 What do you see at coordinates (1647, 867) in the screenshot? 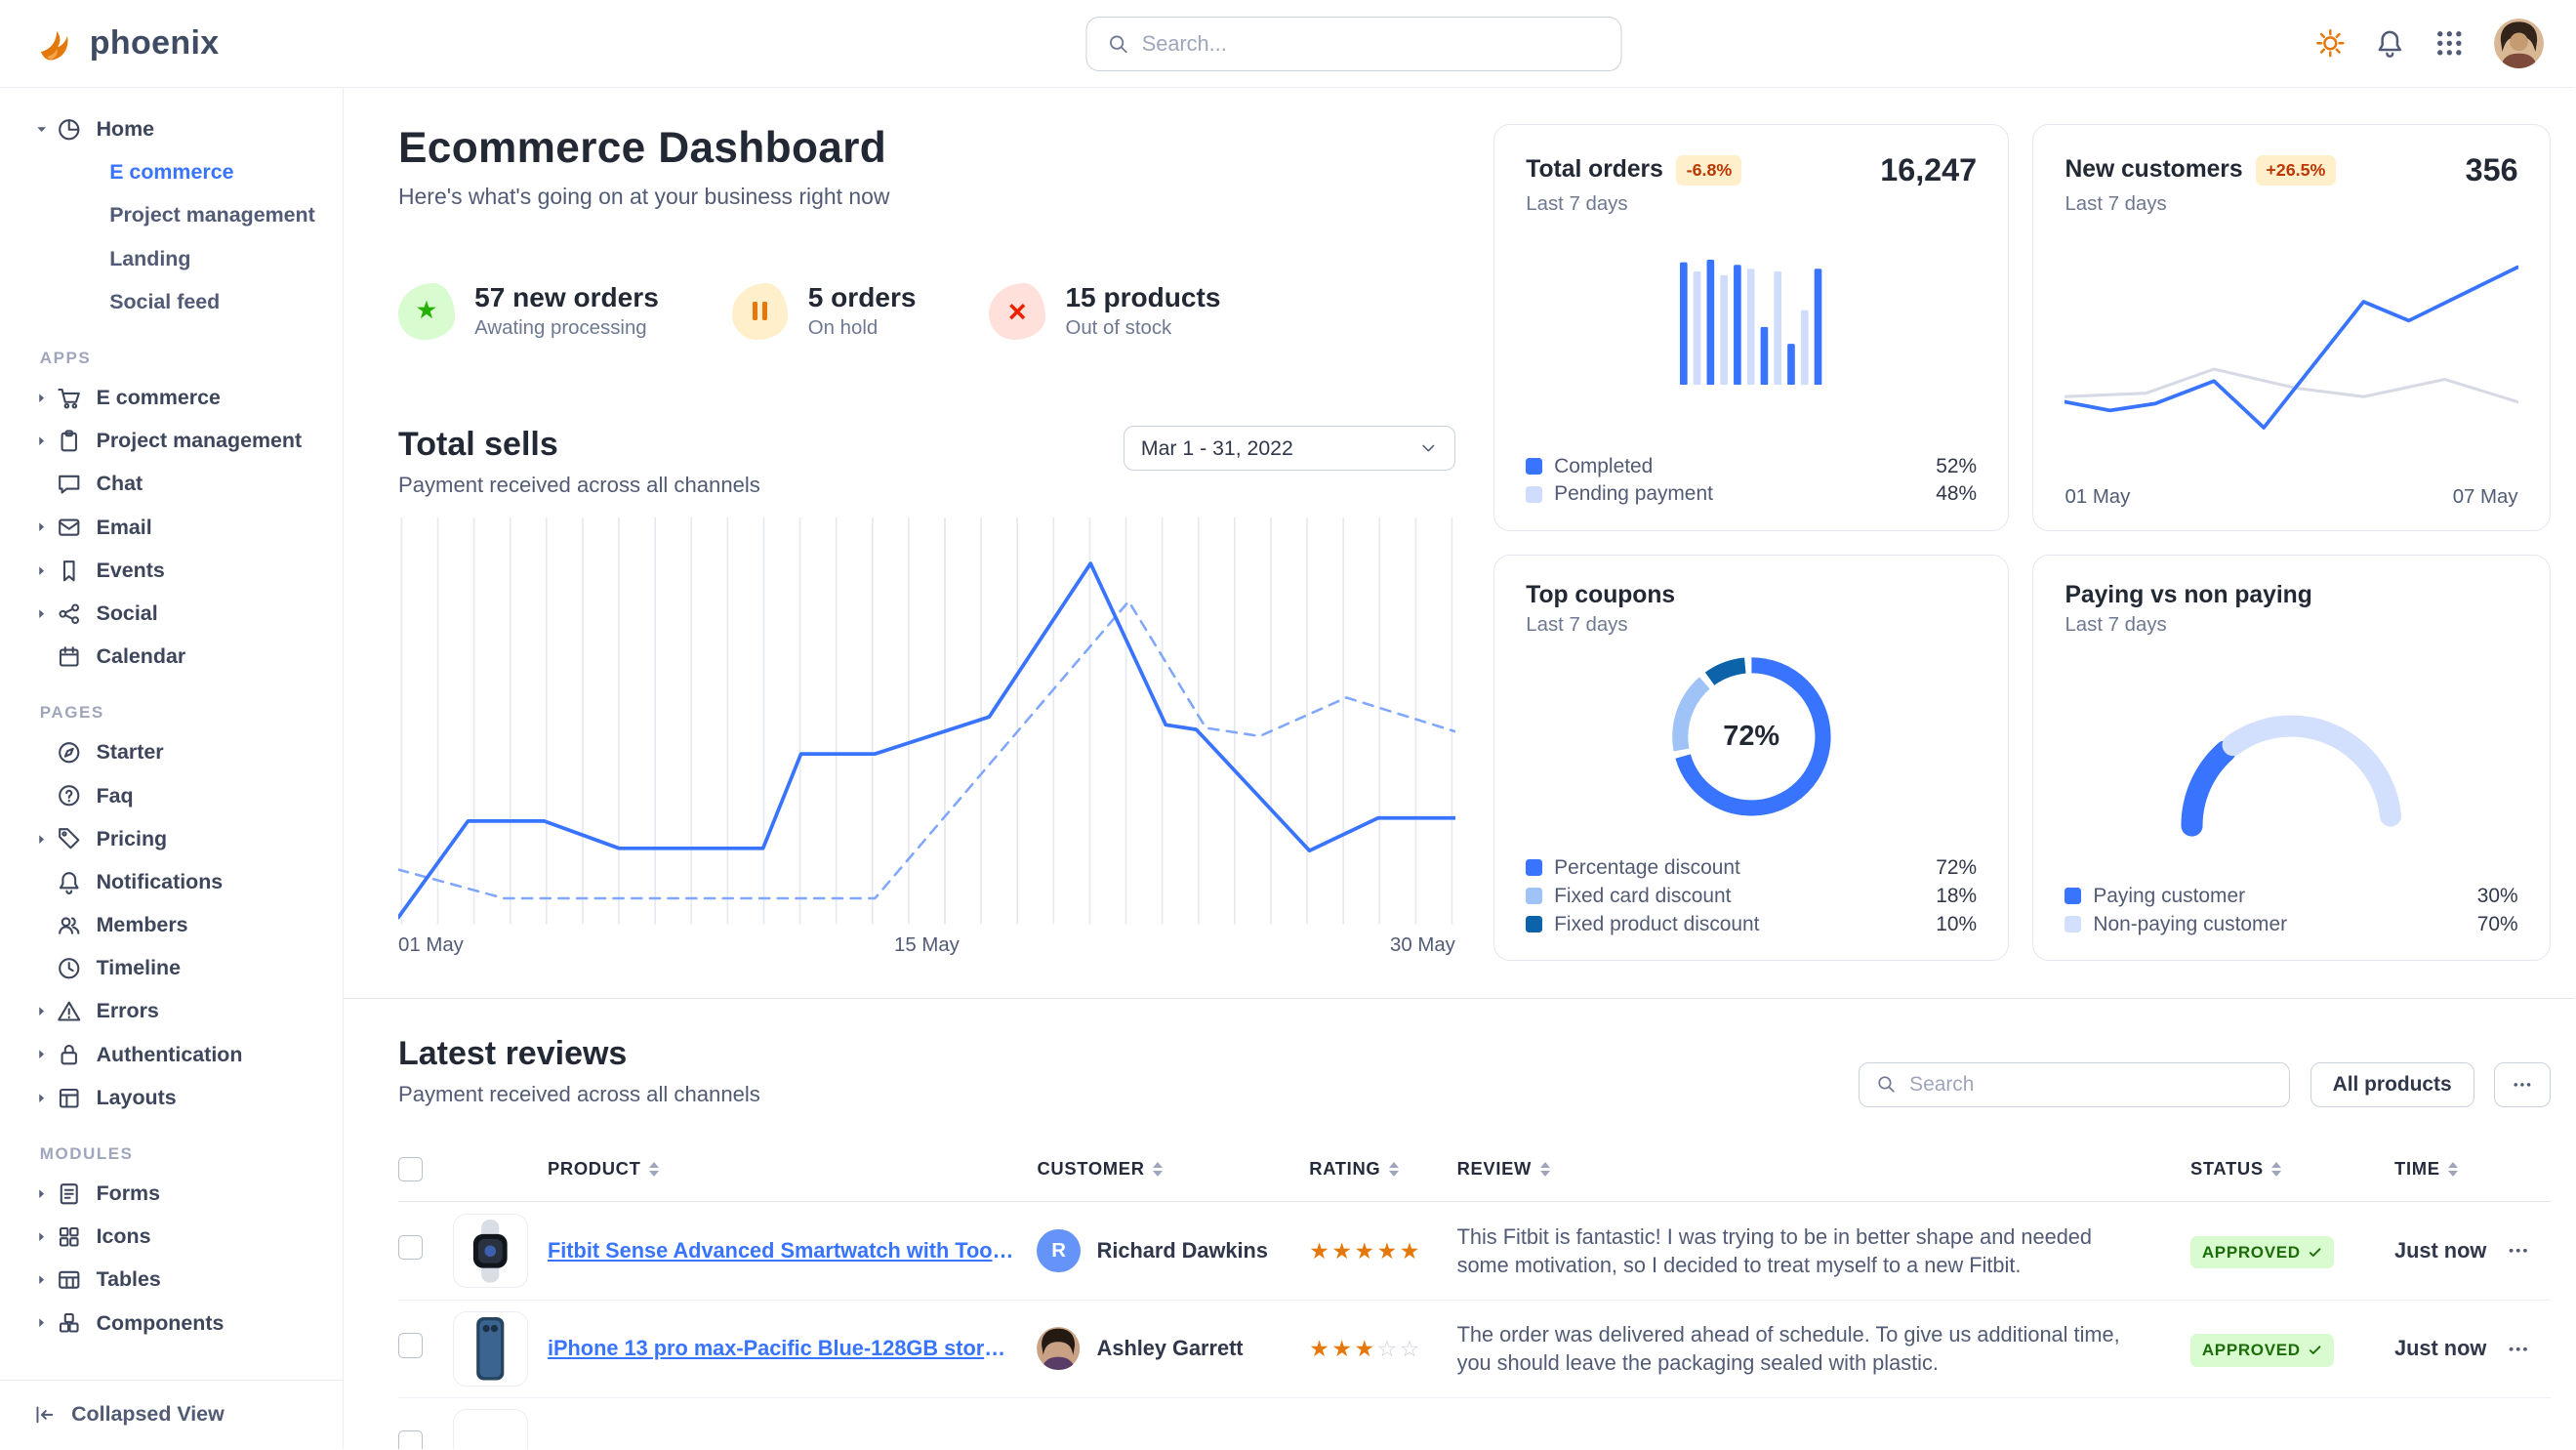
I see `legend-label: Percentage discount` at bounding box center [1647, 867].